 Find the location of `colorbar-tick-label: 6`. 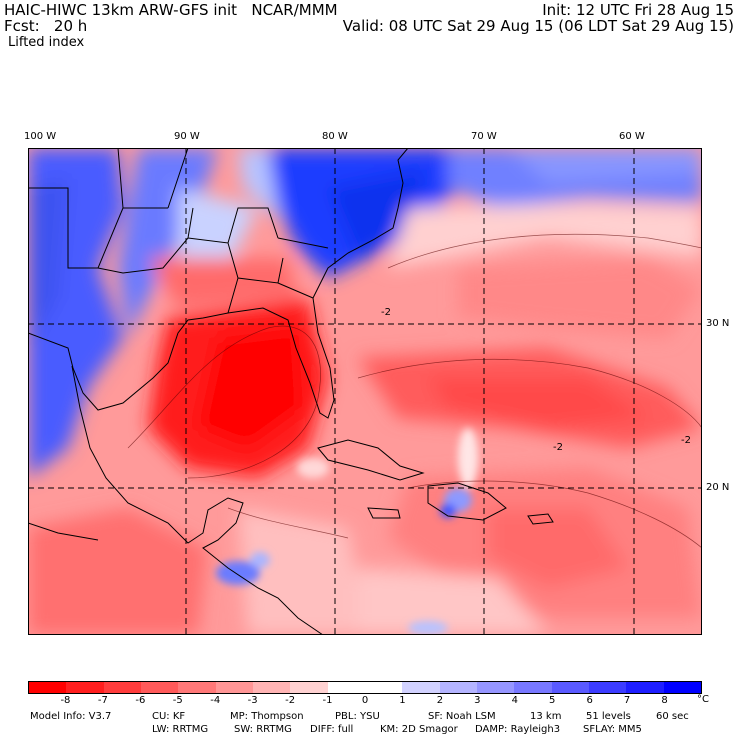

colorbar-tick-label: 6 is located at coordinates (589, 700).